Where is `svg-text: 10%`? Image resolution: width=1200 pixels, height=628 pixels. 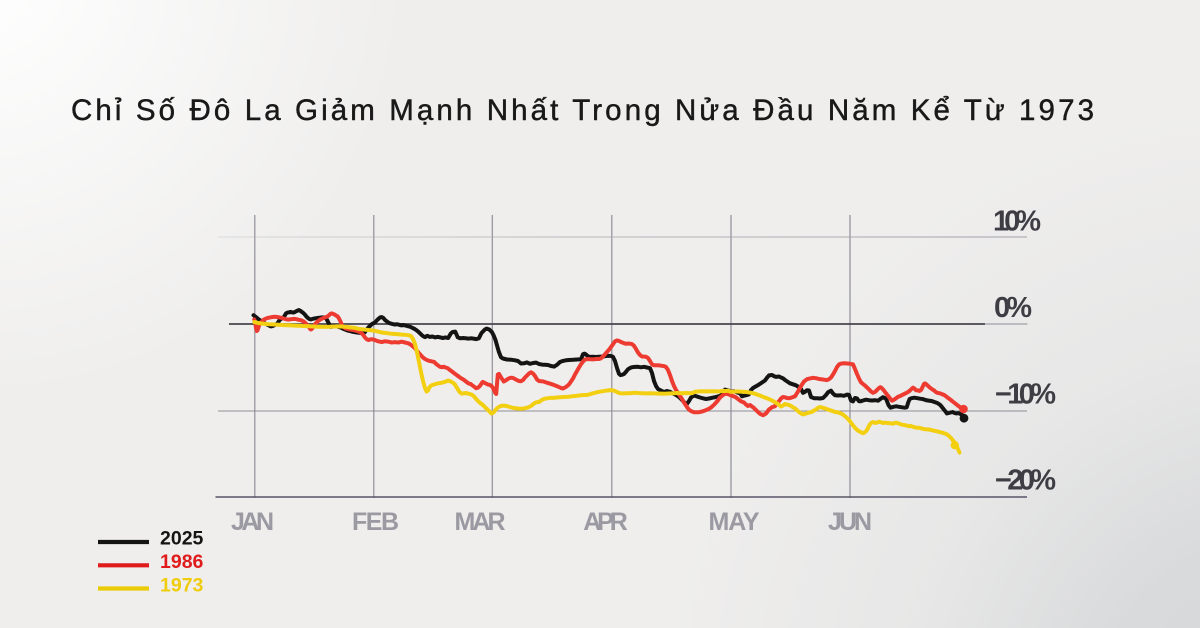
svg-text: 10% is located at coordinates (1017, 222).